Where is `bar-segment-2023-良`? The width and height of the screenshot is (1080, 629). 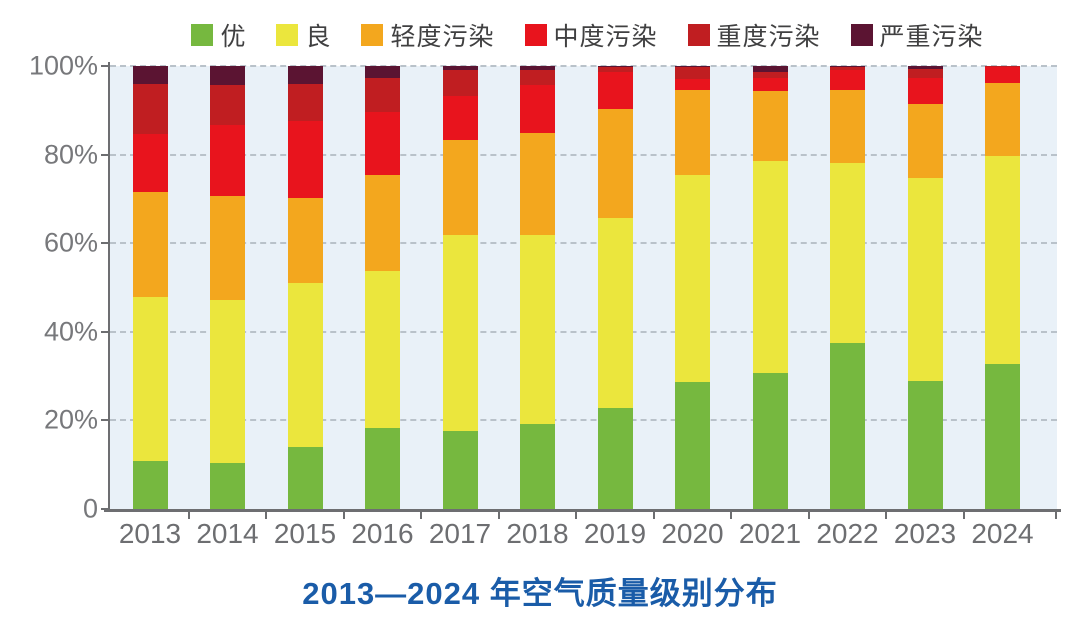 bar-segment-2023-良 is located at coordinates (925, 280).